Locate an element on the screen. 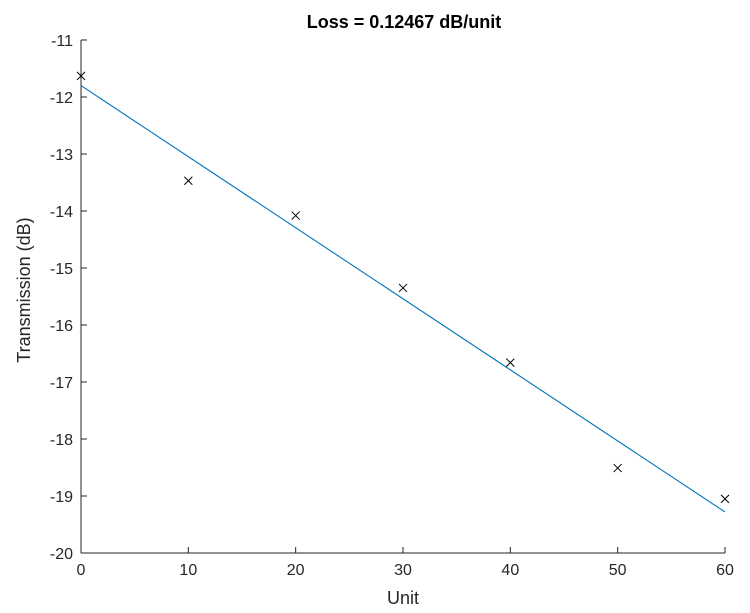 This screenshot has width=750, height=613. chart-title: Loss = 0.12467 dB/unit is located at coordinates (404, 22).